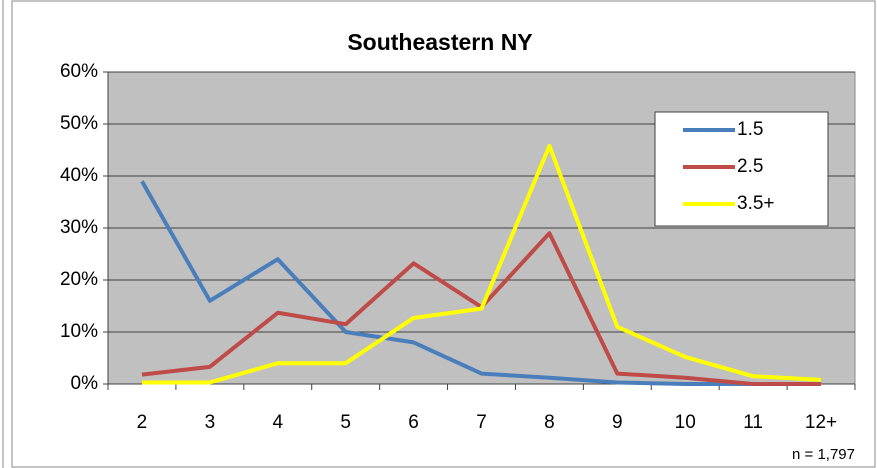  What do you see at coordinates (79, 123) in the screenshot?
I see `y-tick-label: 50%` at bounding box center [79, 123].